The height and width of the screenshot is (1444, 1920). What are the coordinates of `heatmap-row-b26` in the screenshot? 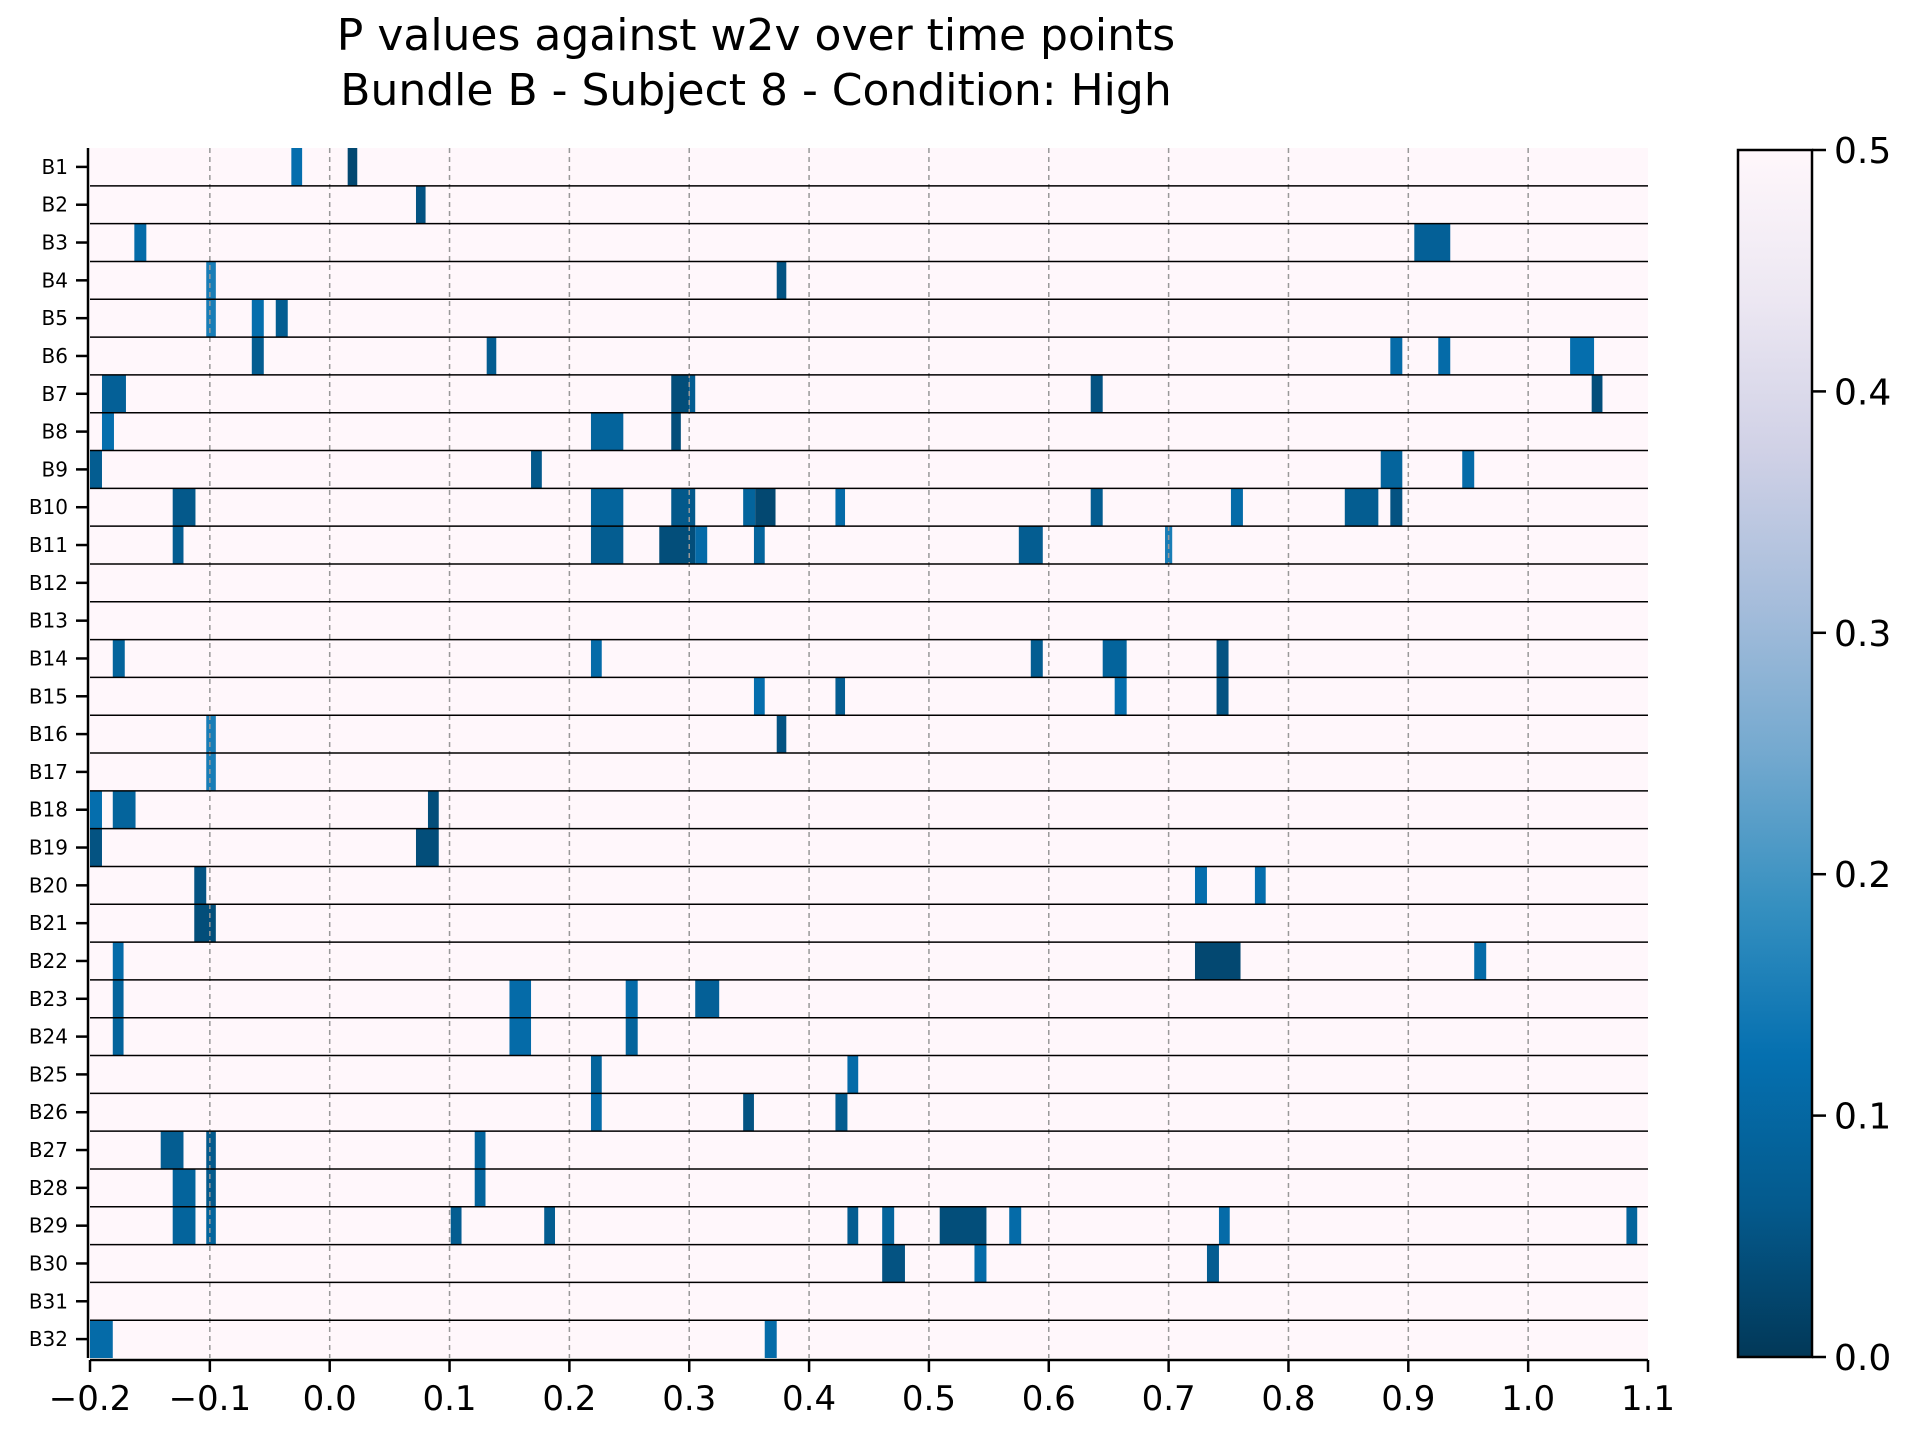 It's located at (869, 1112).